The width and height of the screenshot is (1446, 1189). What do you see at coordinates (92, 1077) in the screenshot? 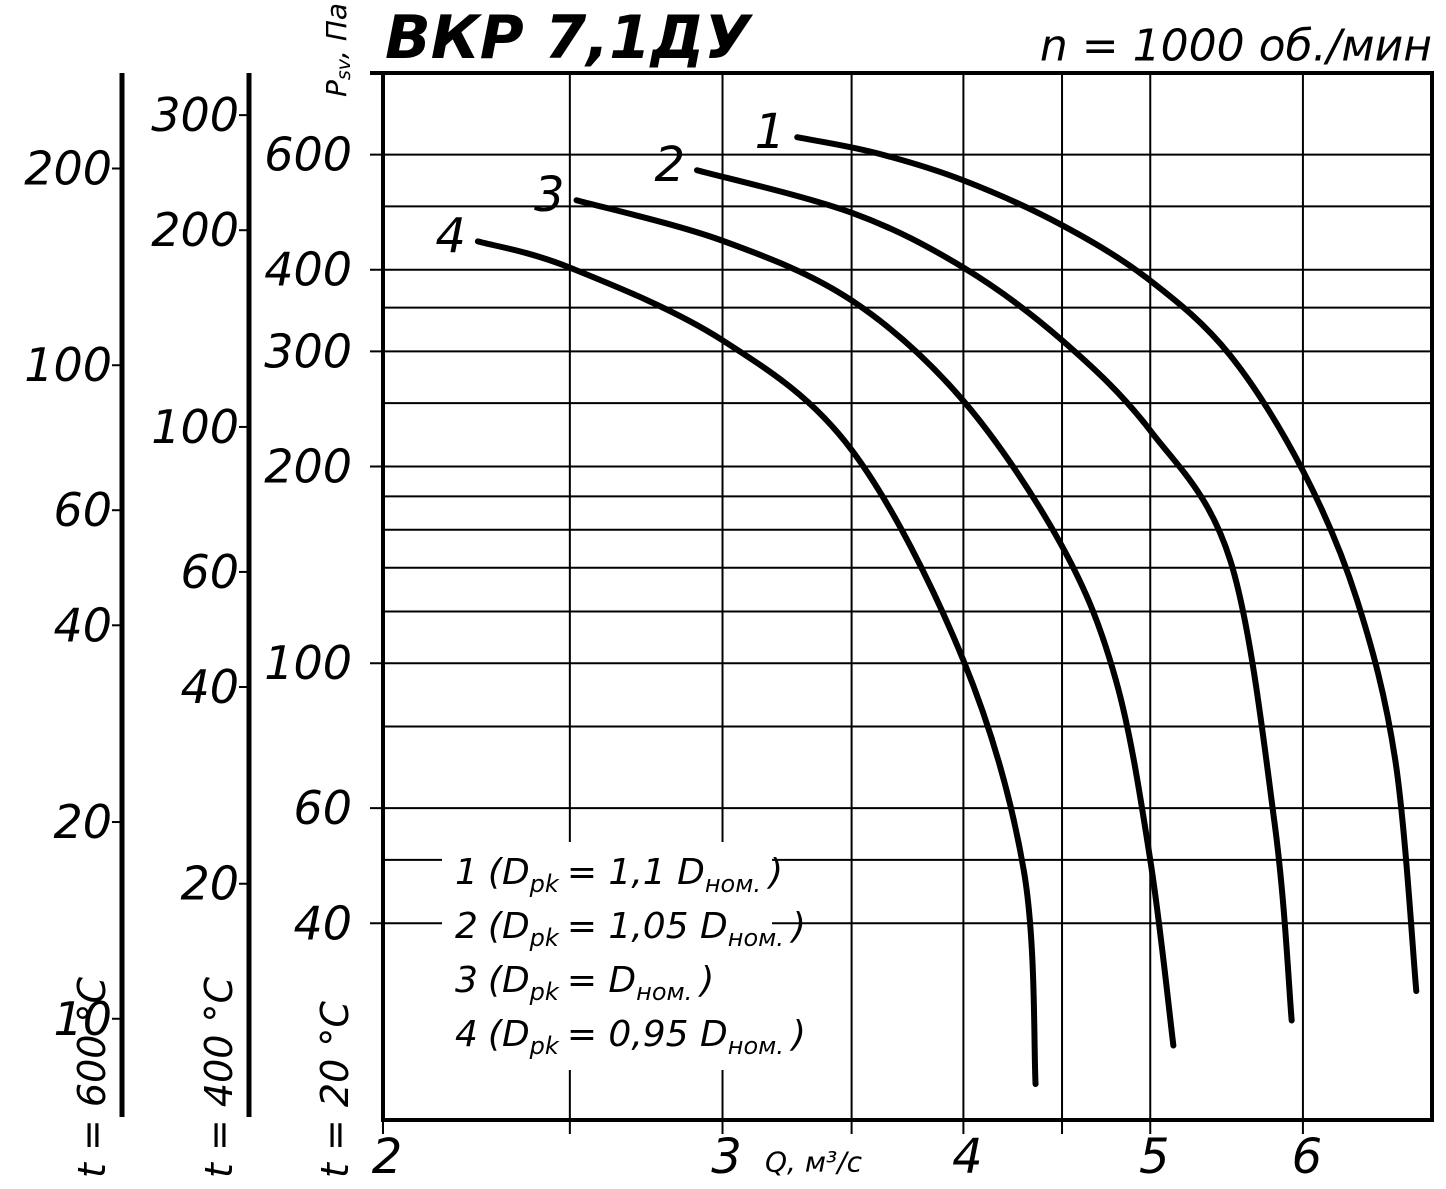
I see `extra-axis-temp-label: t = 600 °C` at bounding box center [92, 1077].